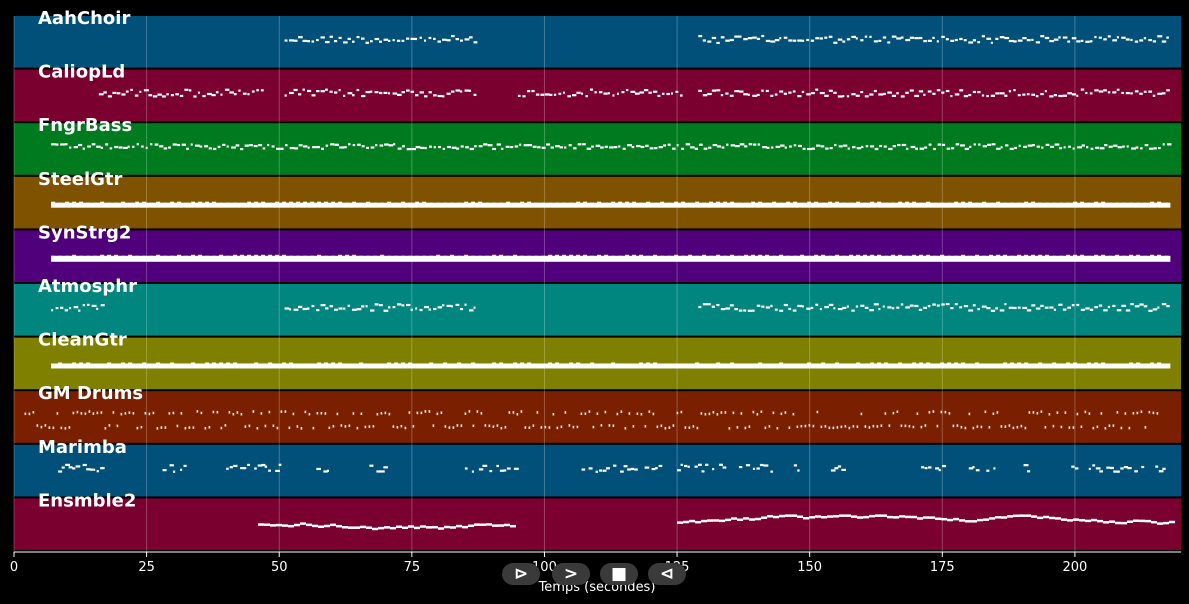  I want to click on stop-button: ■, so click(619, 574).